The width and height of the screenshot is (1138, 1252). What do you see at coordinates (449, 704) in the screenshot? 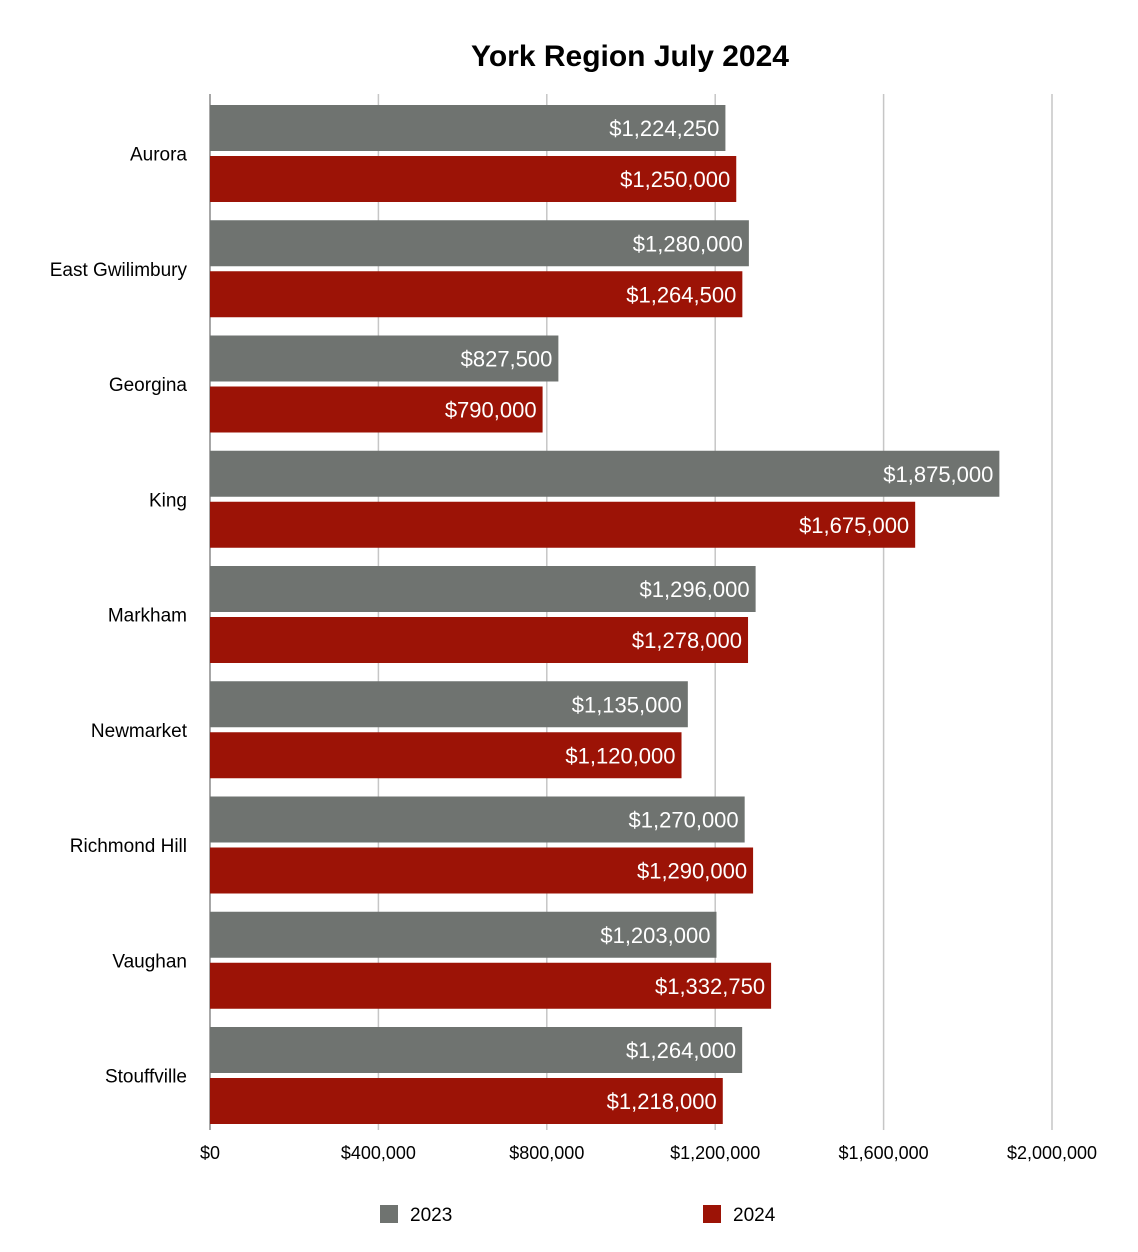
I see `bar-2023-newmarket` at bounding box center [449, 704].